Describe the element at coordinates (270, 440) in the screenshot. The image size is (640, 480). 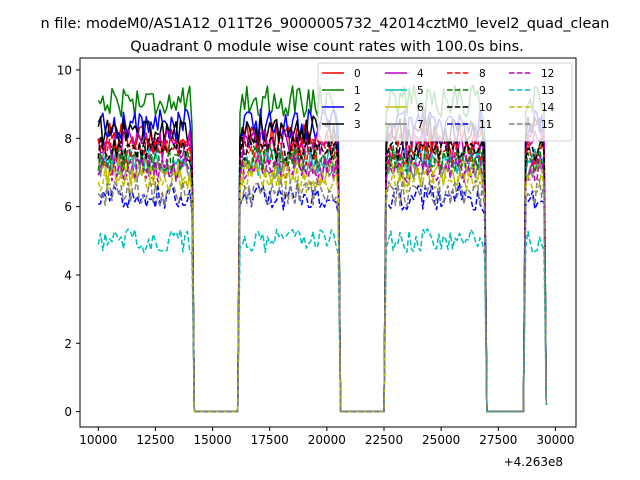
I see `x-tick-label: 17500` at that location.